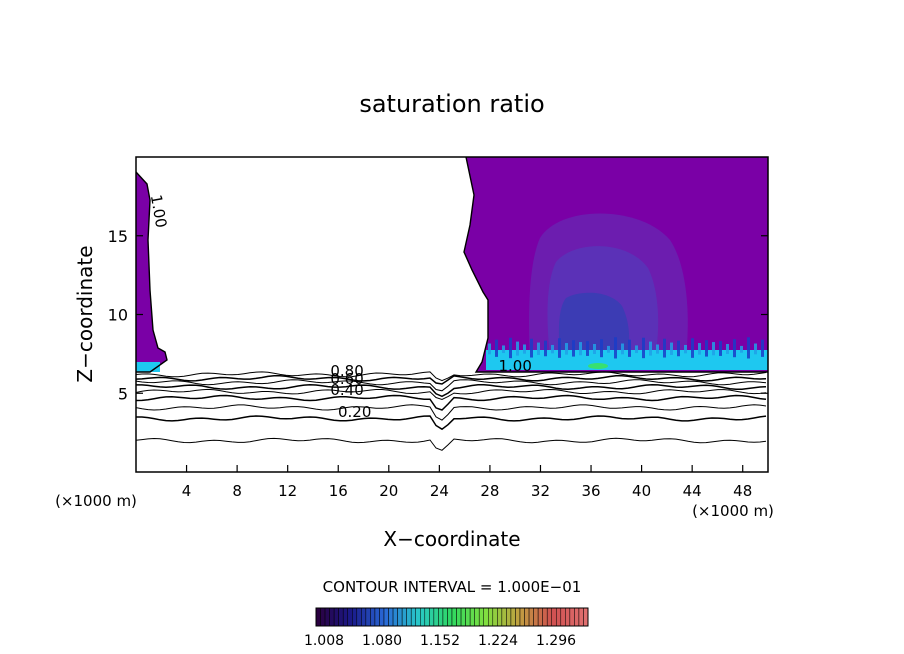 Image resolution: width=904 pixels, height=654 pixels. I want to click on x-axis-label: X−coordinate, so click(451, 539).